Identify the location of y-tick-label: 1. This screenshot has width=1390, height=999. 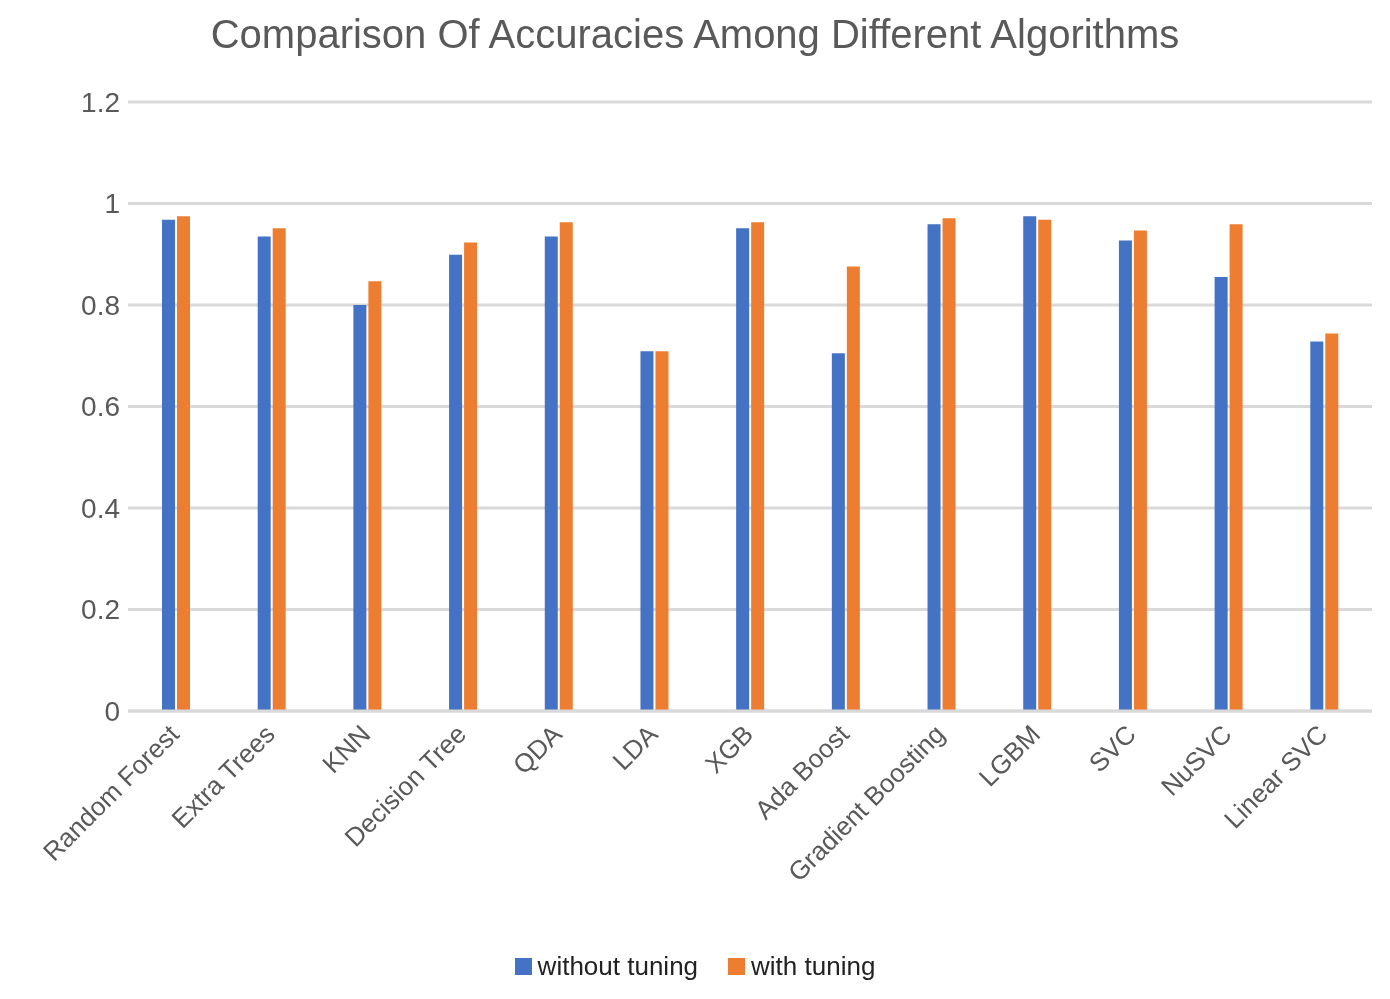
(112, 204).